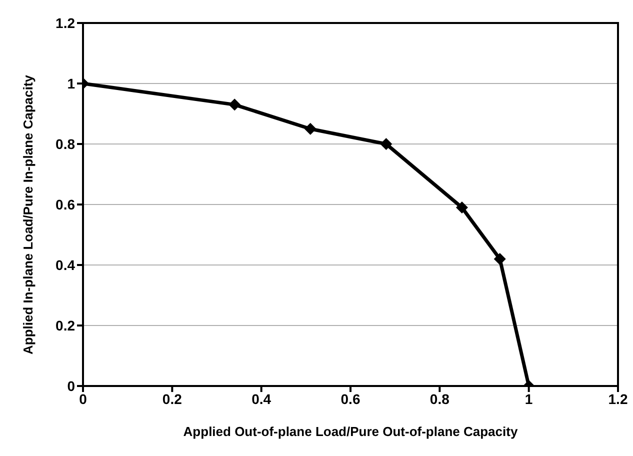 This screenshot has width=633, height=456. I want to click on x-tick-label: 0.6, so click(350, 398).